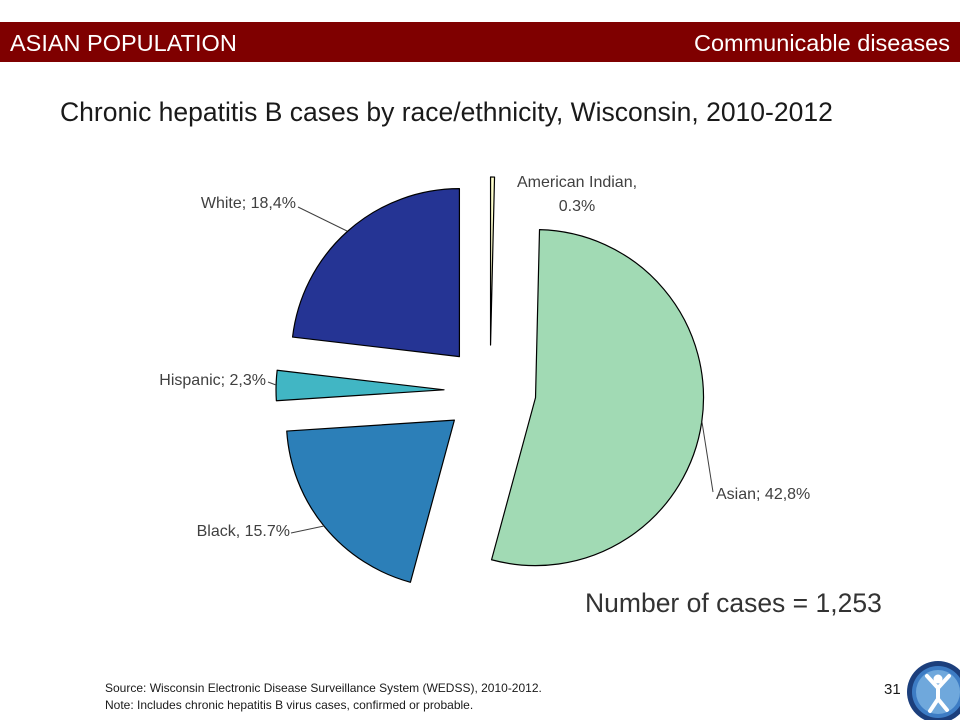 This screenshot has height=720, width=960. What do you see at coordinates (892, 689) in the screenshot?
I see `page-number: 31` at bounding box center [892, 689].